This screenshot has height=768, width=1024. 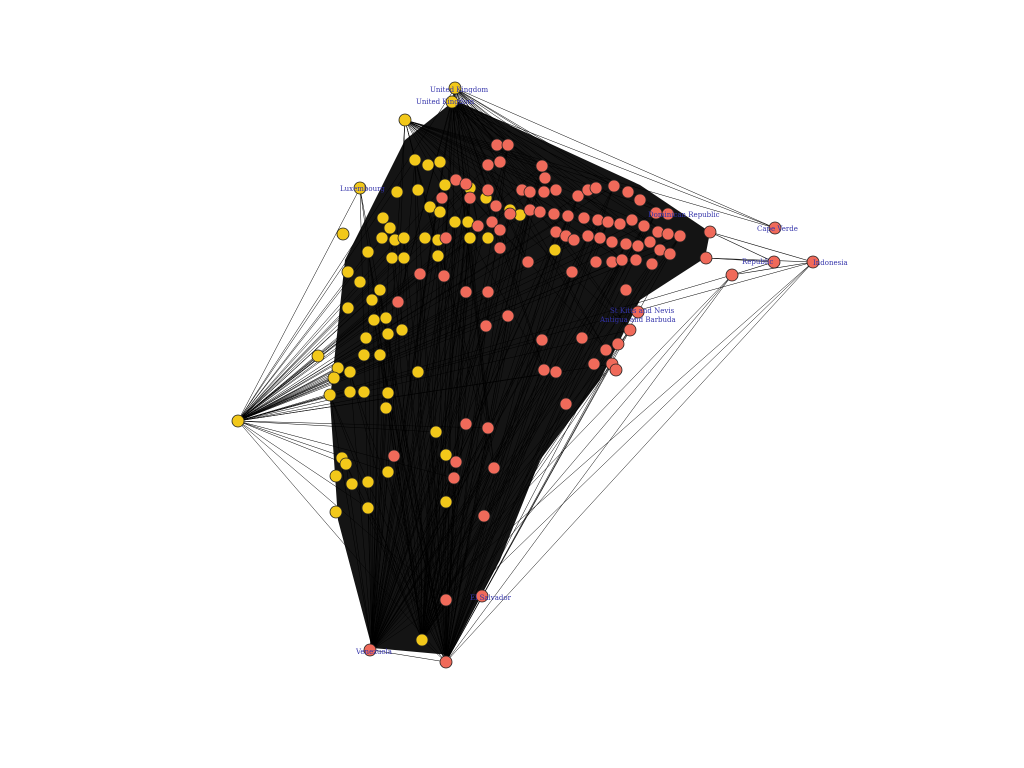 I want to click on node-label-uk2: United Kingdom, so click(x=445, y=102).